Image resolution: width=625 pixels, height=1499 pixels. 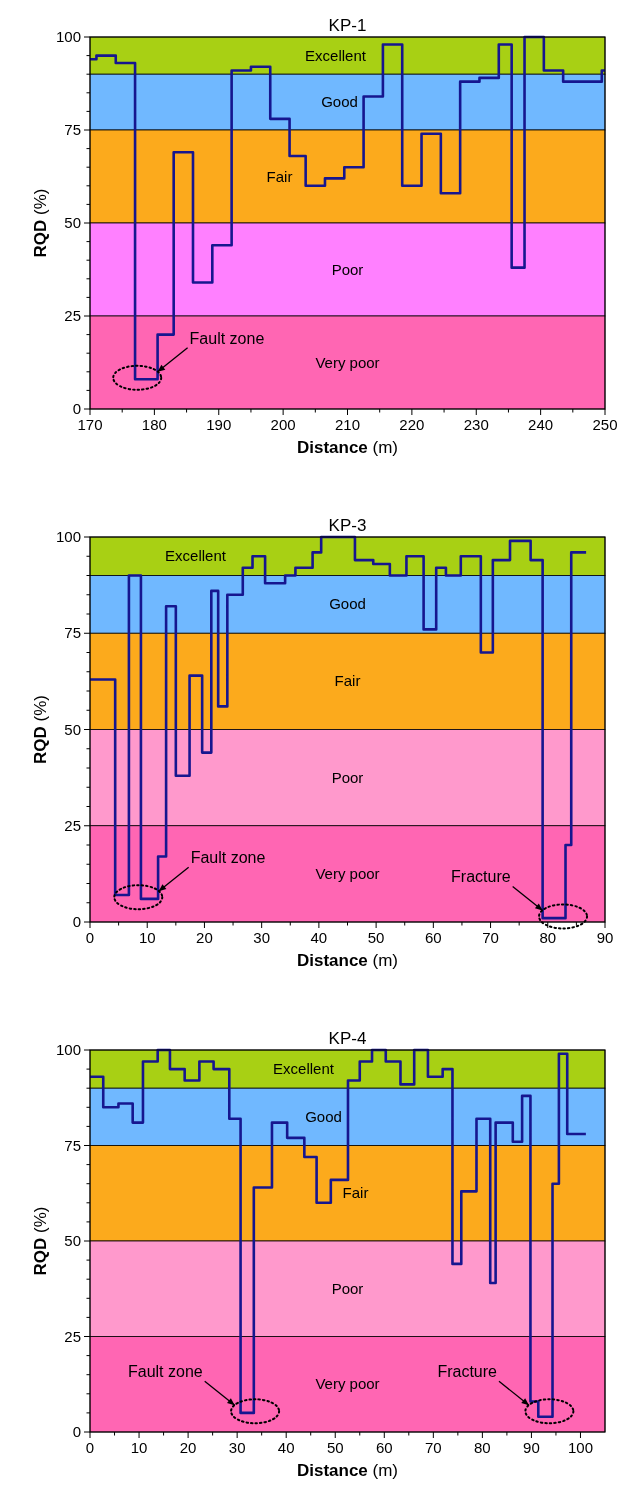 What do you see at coordinates (541, 424) in the screenshot?
I see `x-tick-label: 240` at bounding box center [541, 424].